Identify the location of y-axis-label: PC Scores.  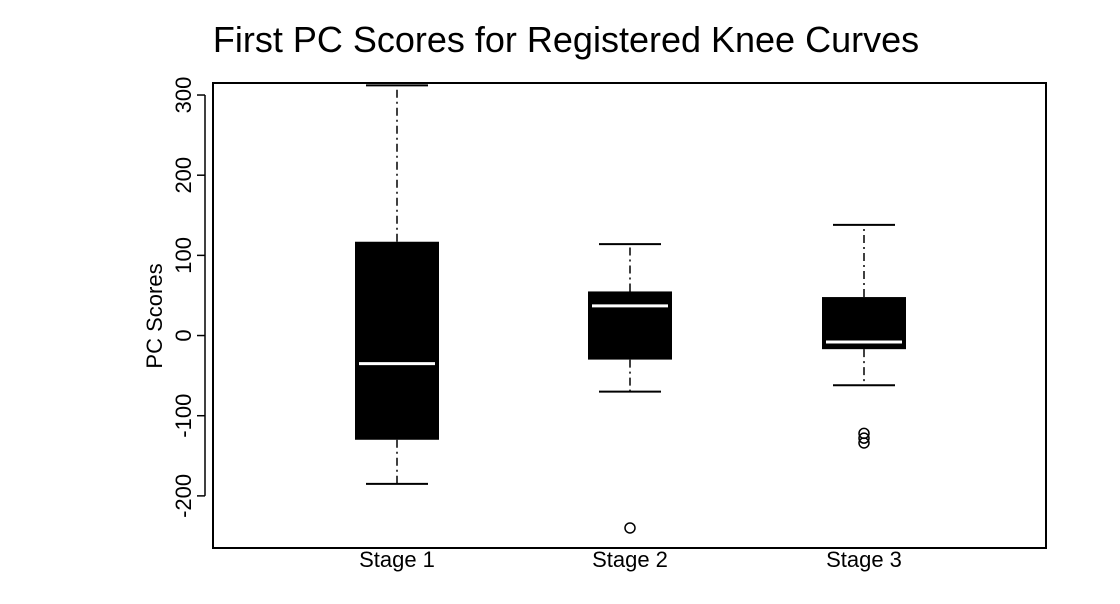
(154, 315).